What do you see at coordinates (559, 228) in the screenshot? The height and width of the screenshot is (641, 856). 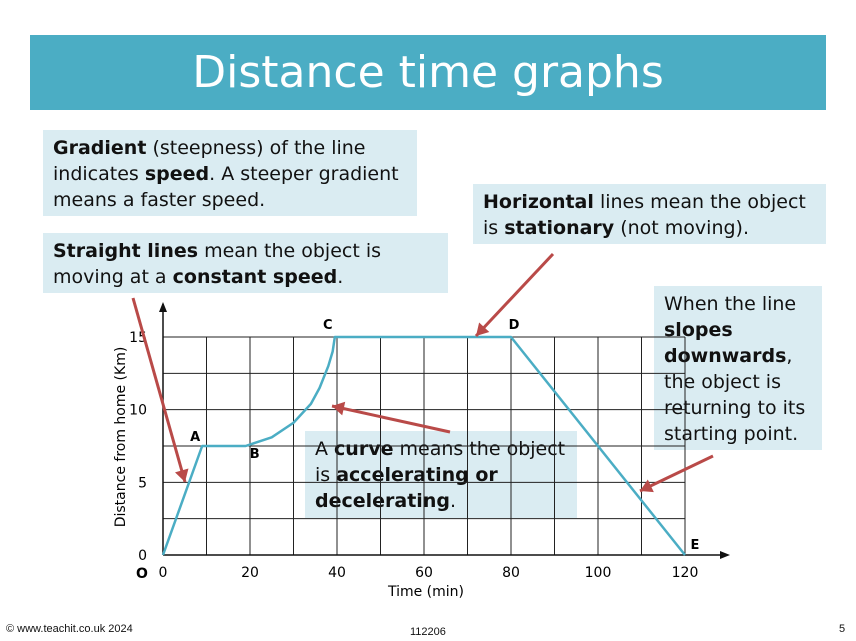 I see `note-text-segment: stationary` at bounding box center [559, 228].